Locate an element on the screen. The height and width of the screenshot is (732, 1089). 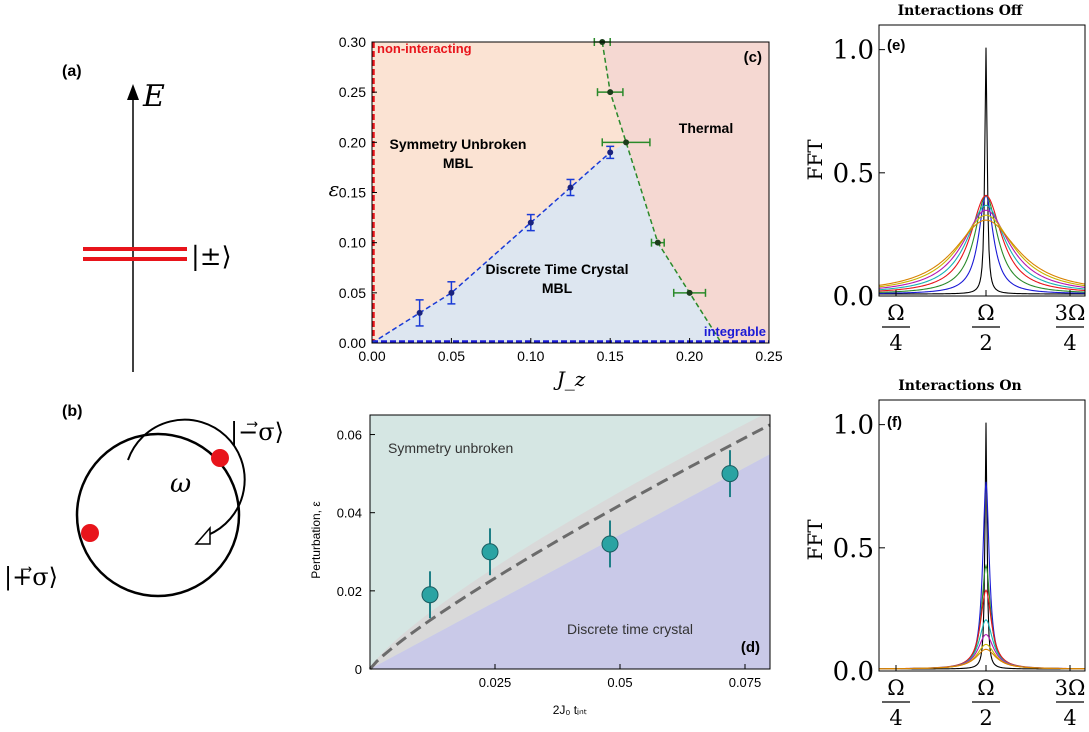
panel-d-xlabel: 2J₀ tᵢₙₜ is located at coordinates (570, 710).